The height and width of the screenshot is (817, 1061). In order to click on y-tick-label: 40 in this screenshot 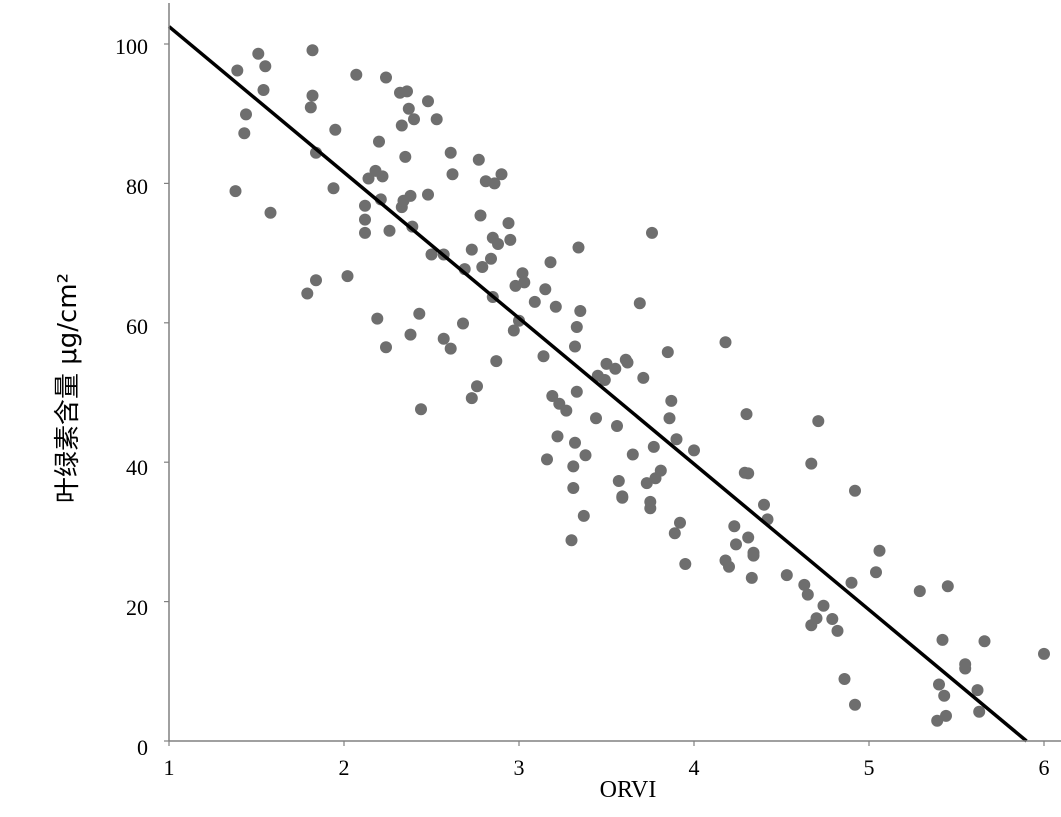, I will do `click(137, 467)`.